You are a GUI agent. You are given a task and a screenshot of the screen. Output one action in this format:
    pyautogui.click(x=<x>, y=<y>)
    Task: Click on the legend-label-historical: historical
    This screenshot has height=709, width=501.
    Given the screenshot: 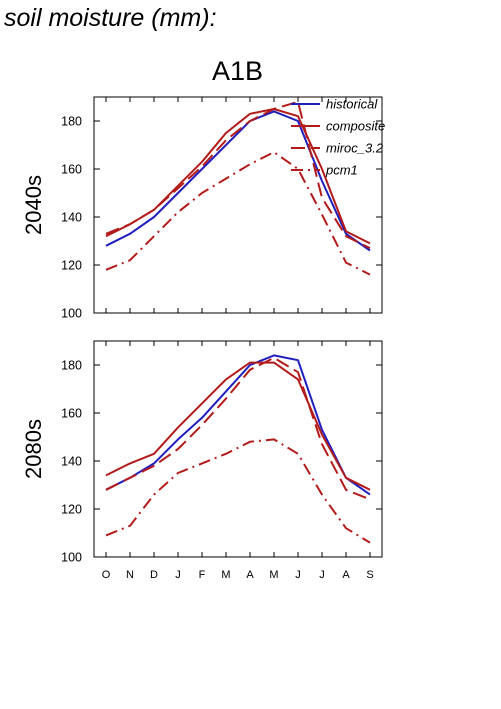 What is the action you would take?
    pyautogui.click(x=352, y=104)
    